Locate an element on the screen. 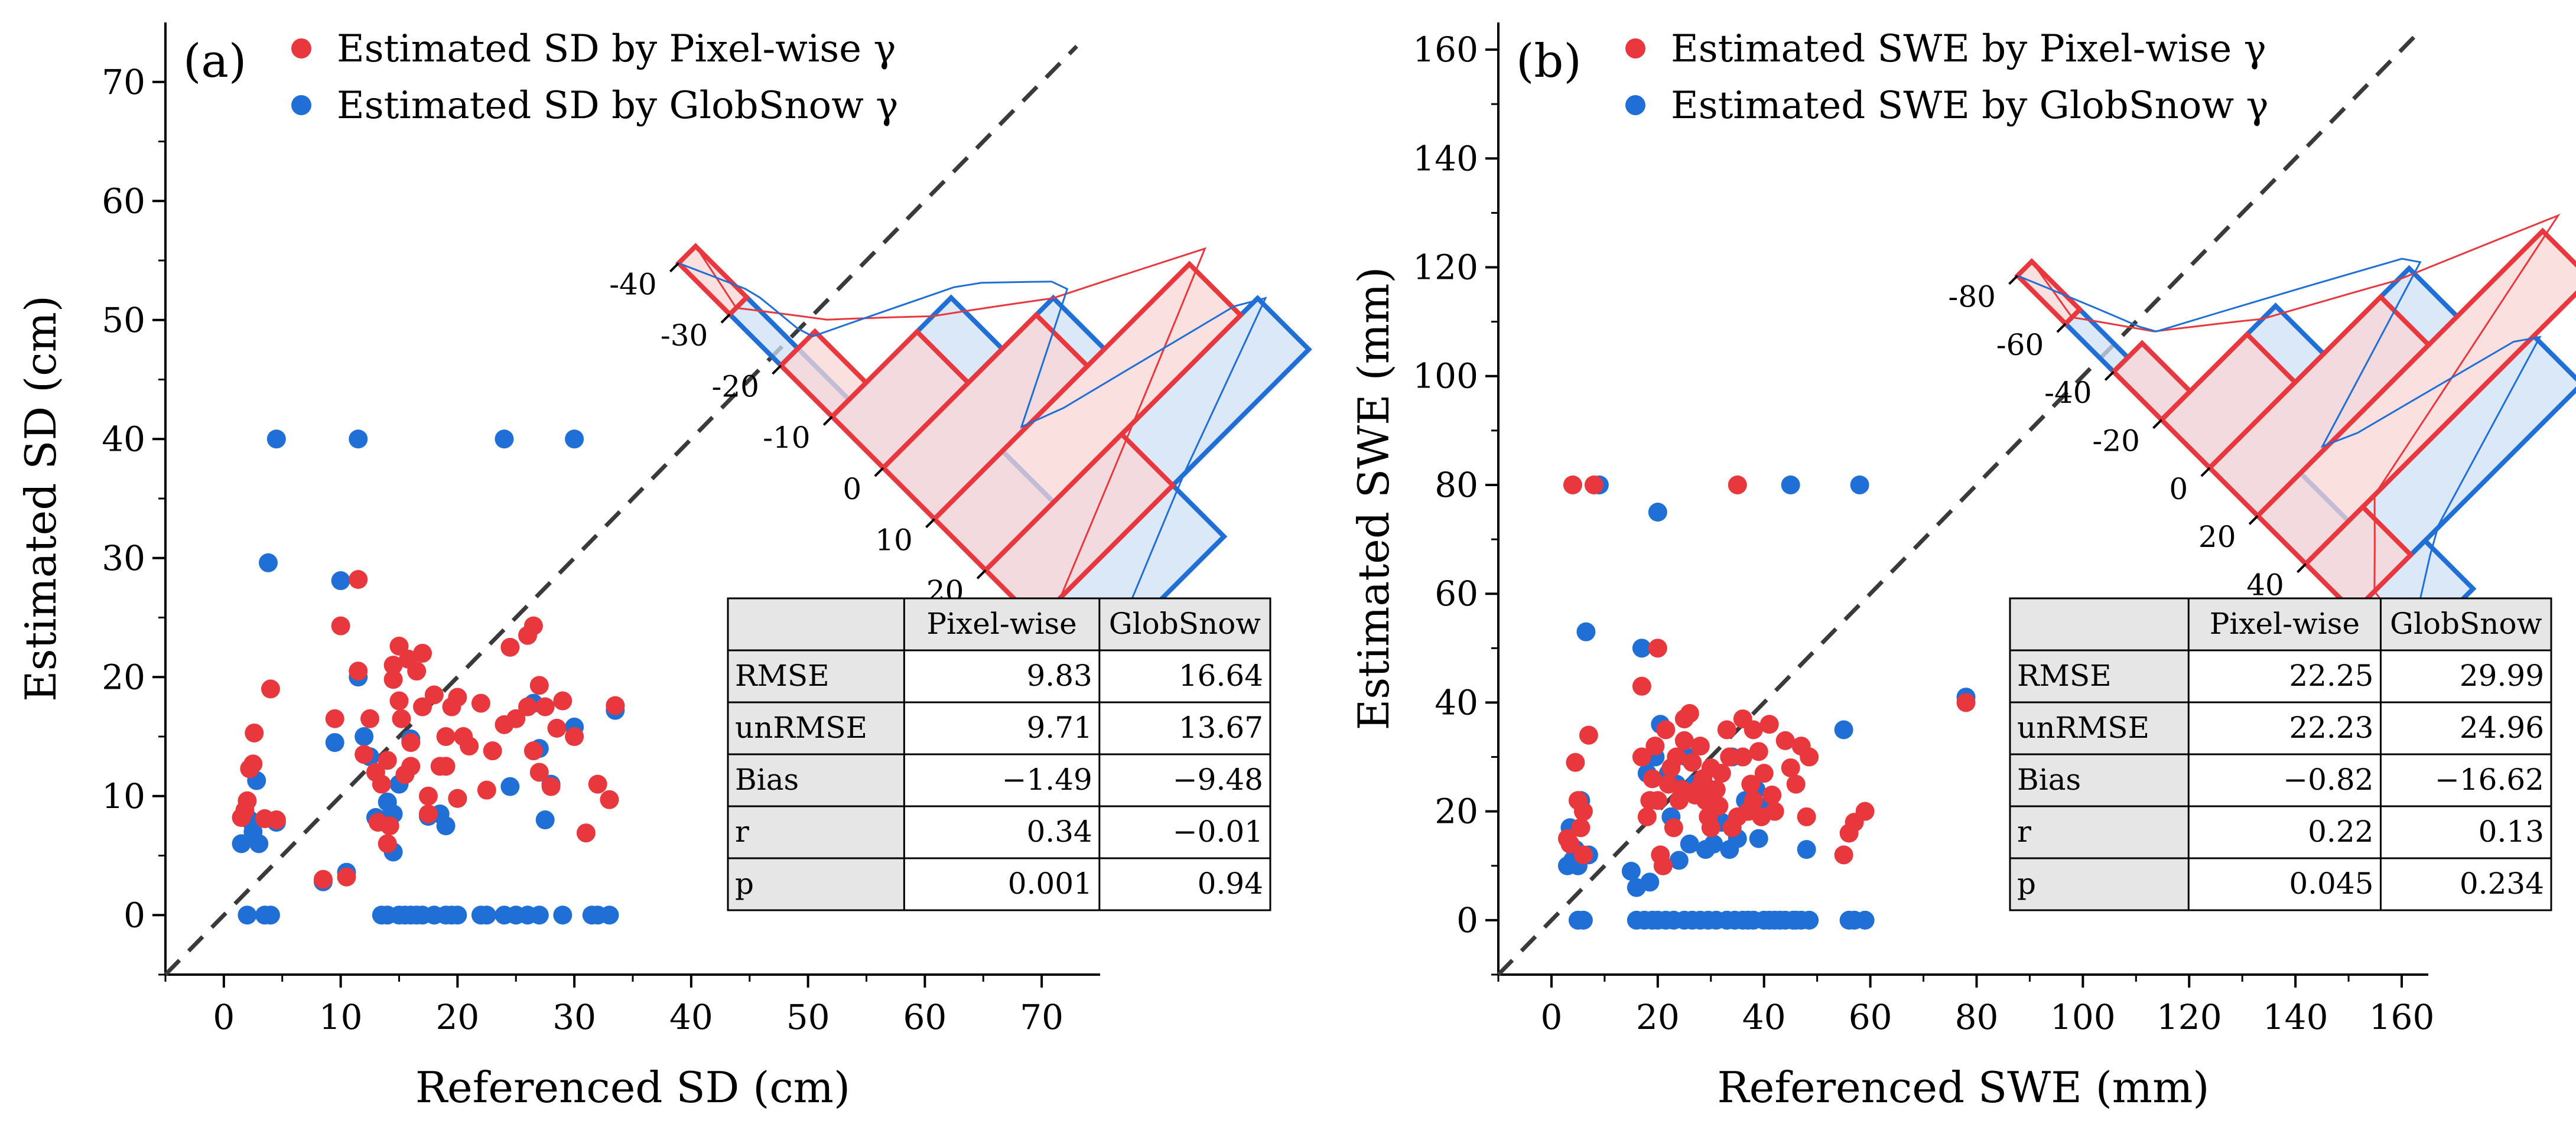 The image size is (2576, 1127). inset-pixel-bar is located at coordinates (2358, 559).